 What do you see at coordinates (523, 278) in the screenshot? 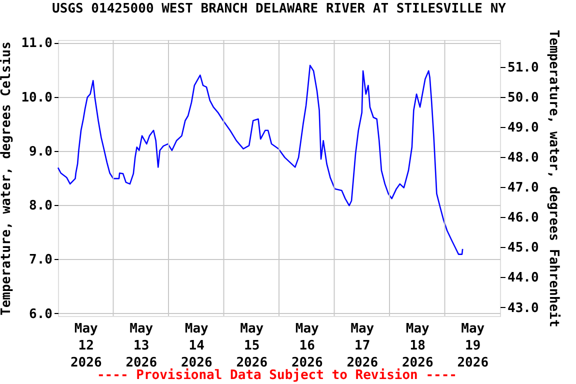
I see `y2-tick-label: 44.0` at bounding box center [523, 278].